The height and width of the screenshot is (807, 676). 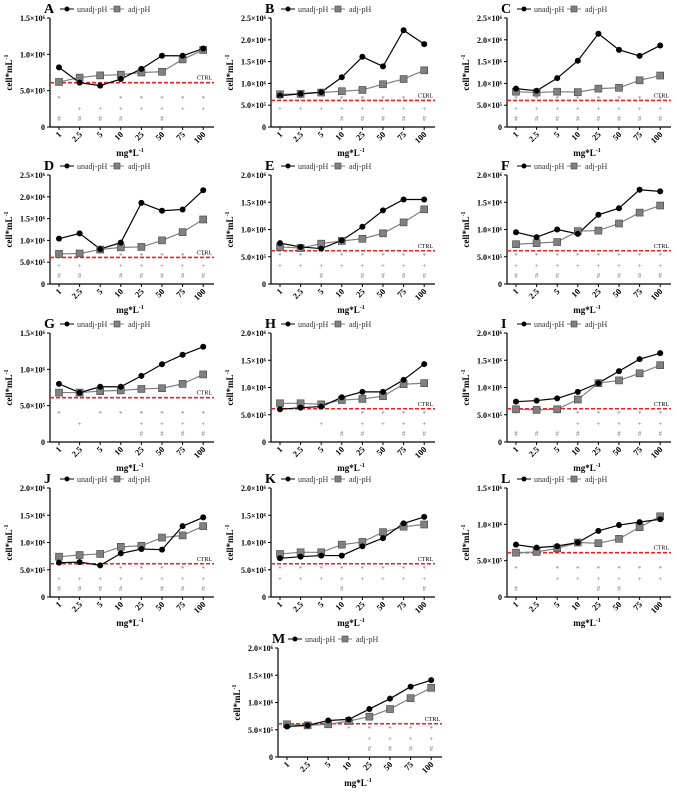 I want to click on panel-letter: K, so click(x=270, y=479).